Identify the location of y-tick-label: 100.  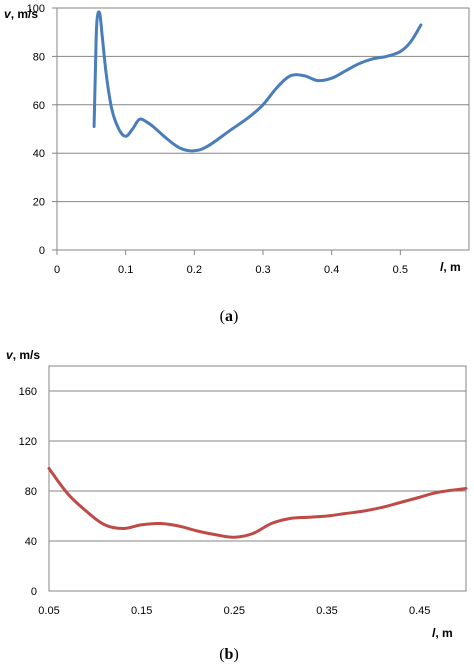
(36, 9).